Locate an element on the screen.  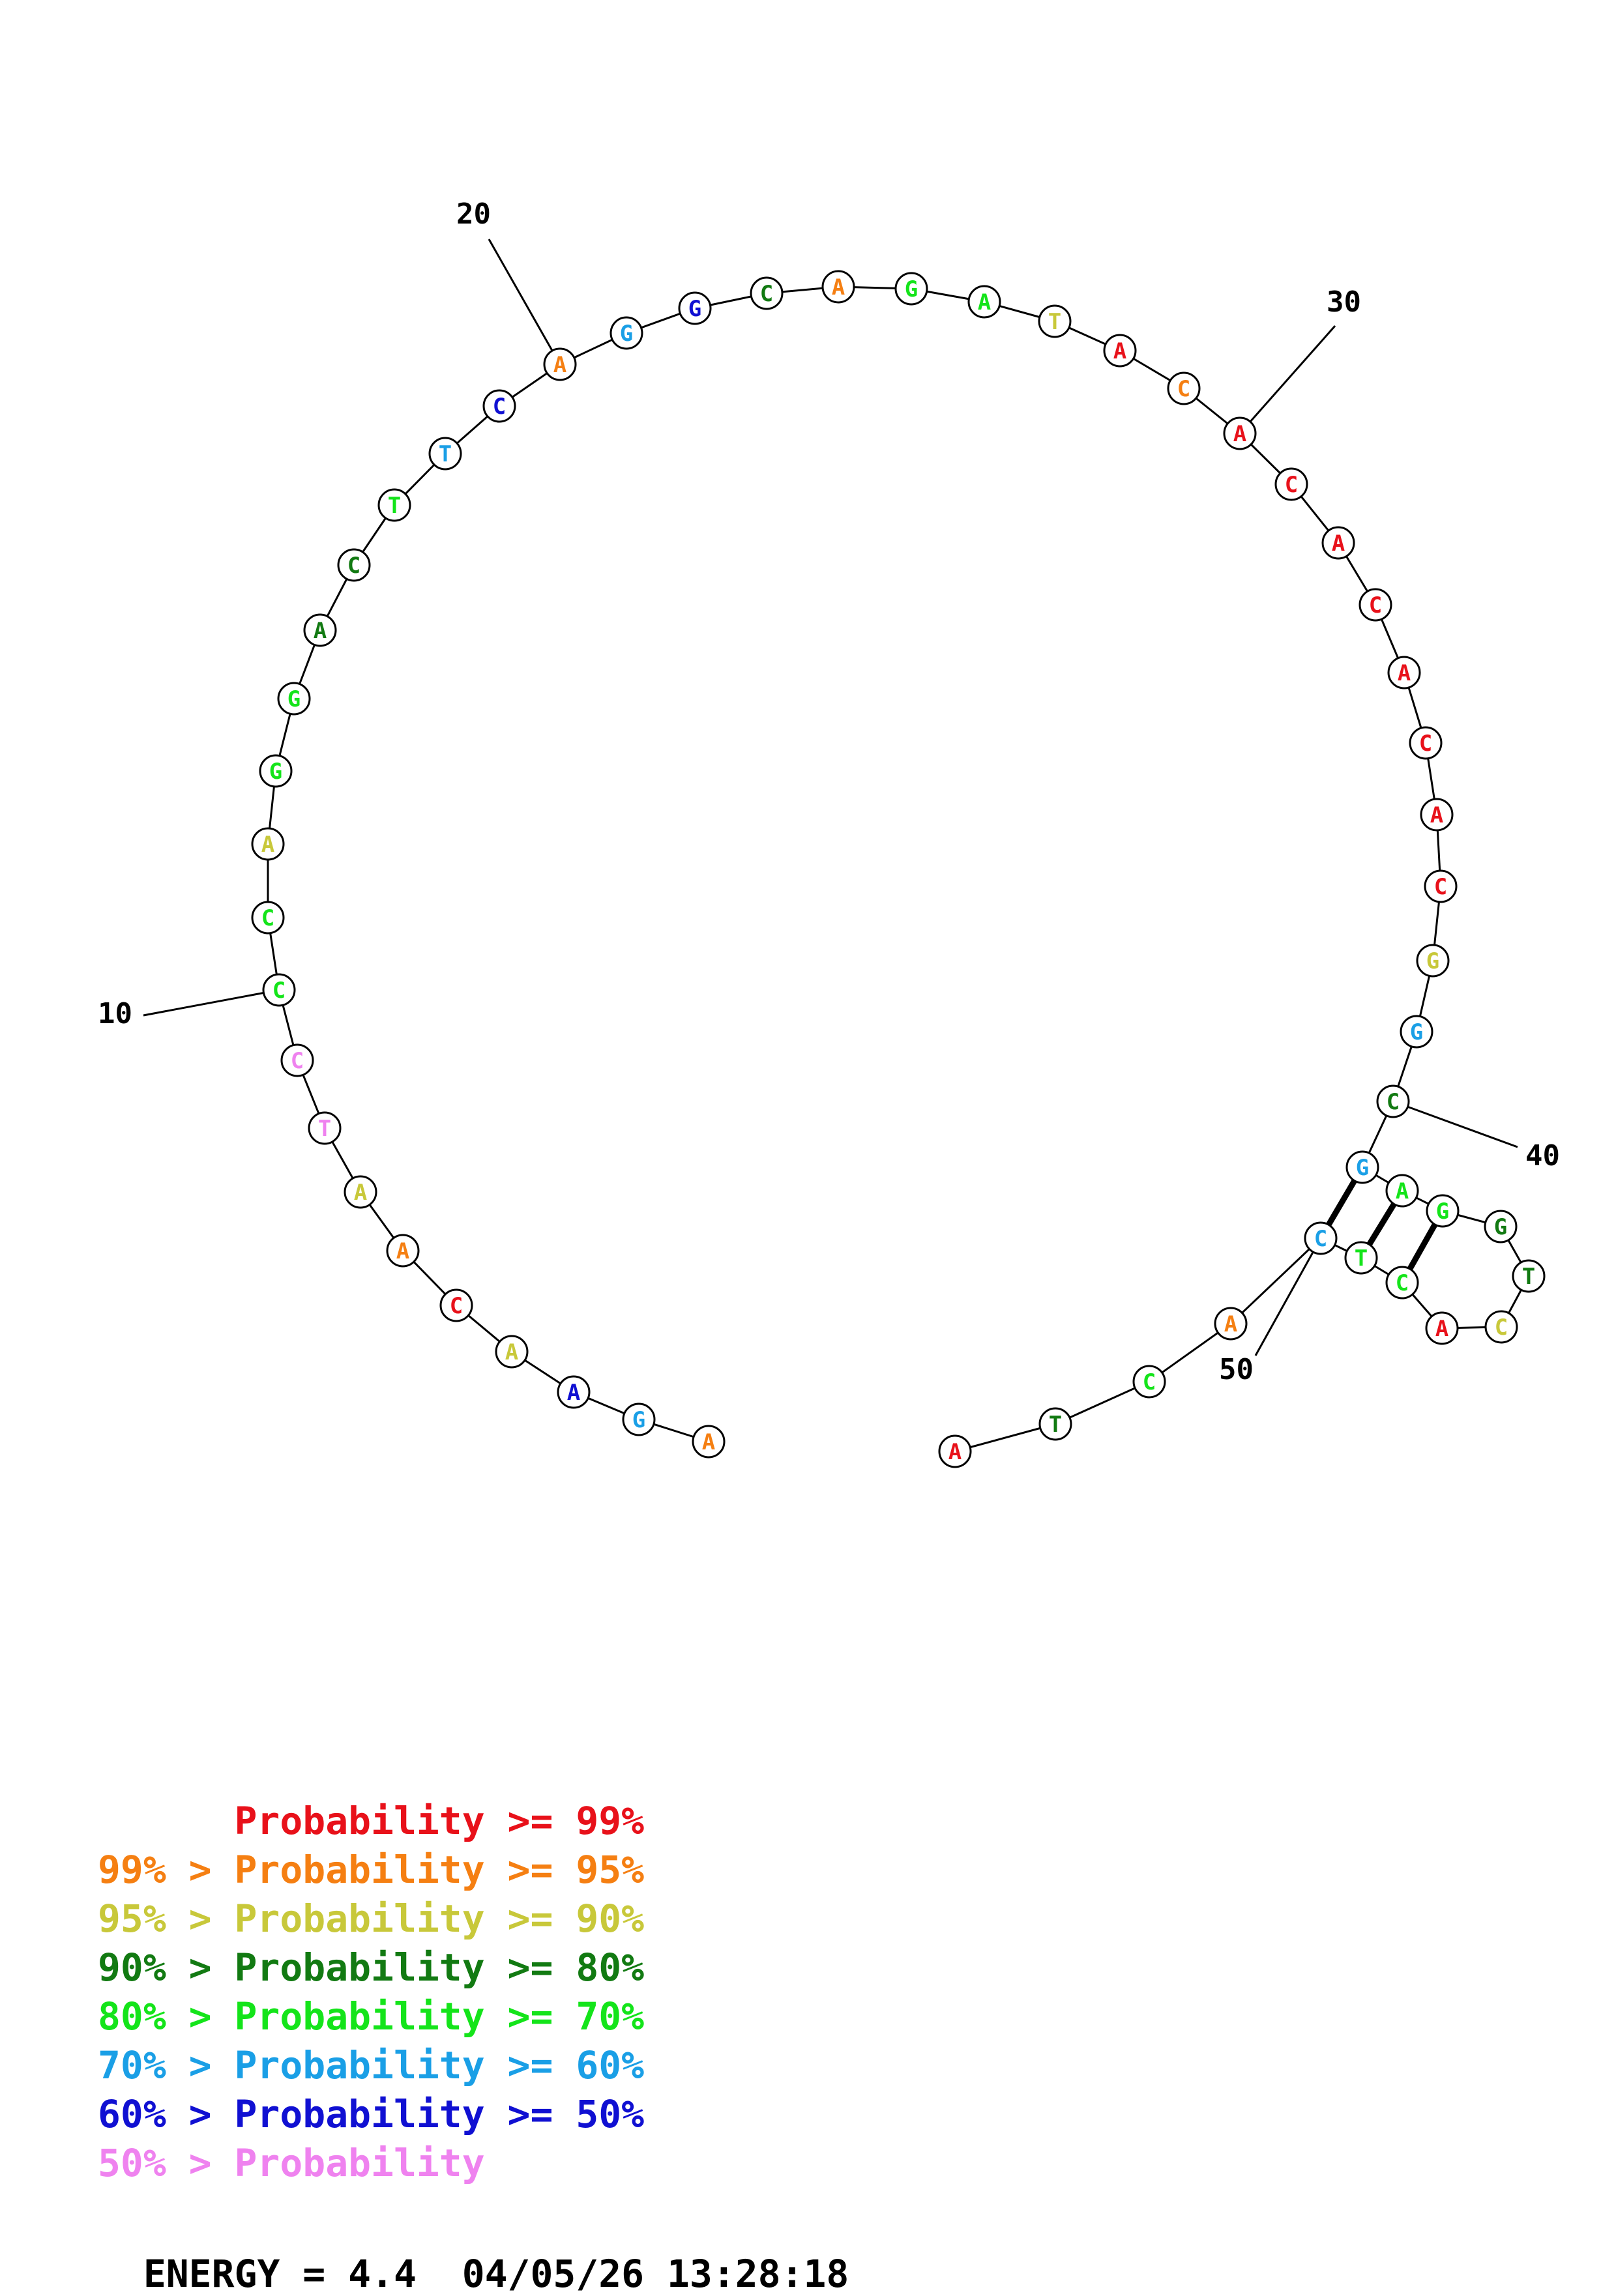
legend-threshold: 60% is located at coordinates (610, 2065).